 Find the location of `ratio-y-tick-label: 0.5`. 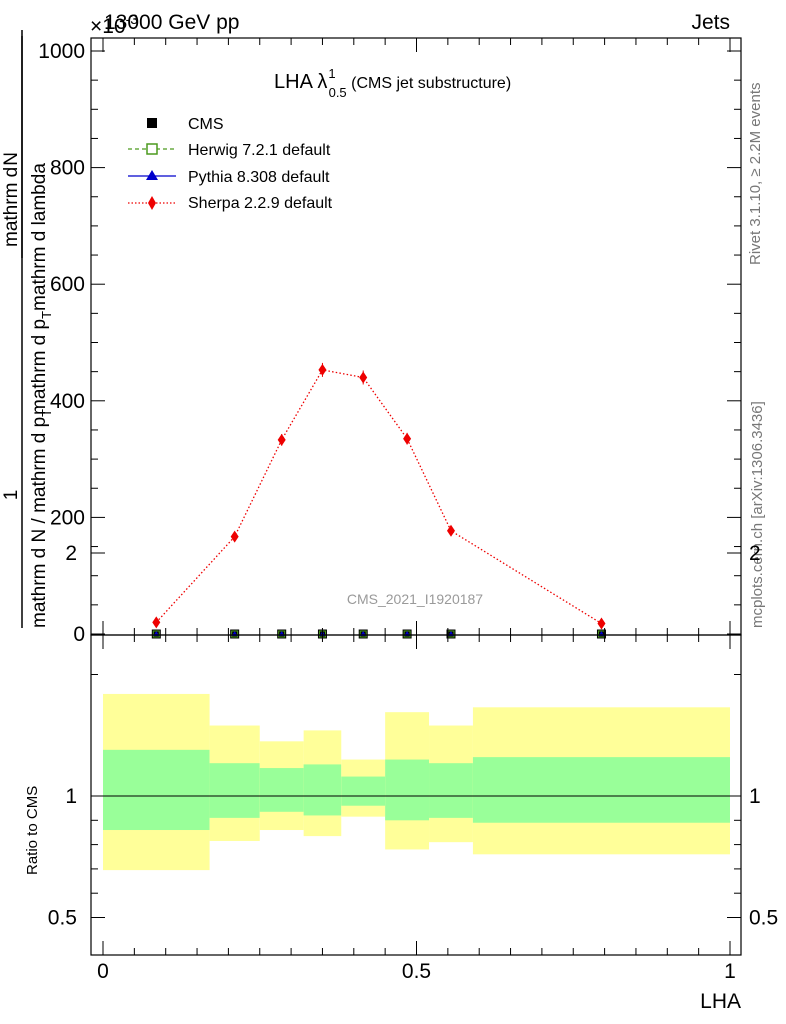

ratio-y-tick-label: 0.5 is located at coordinates (62, 918).